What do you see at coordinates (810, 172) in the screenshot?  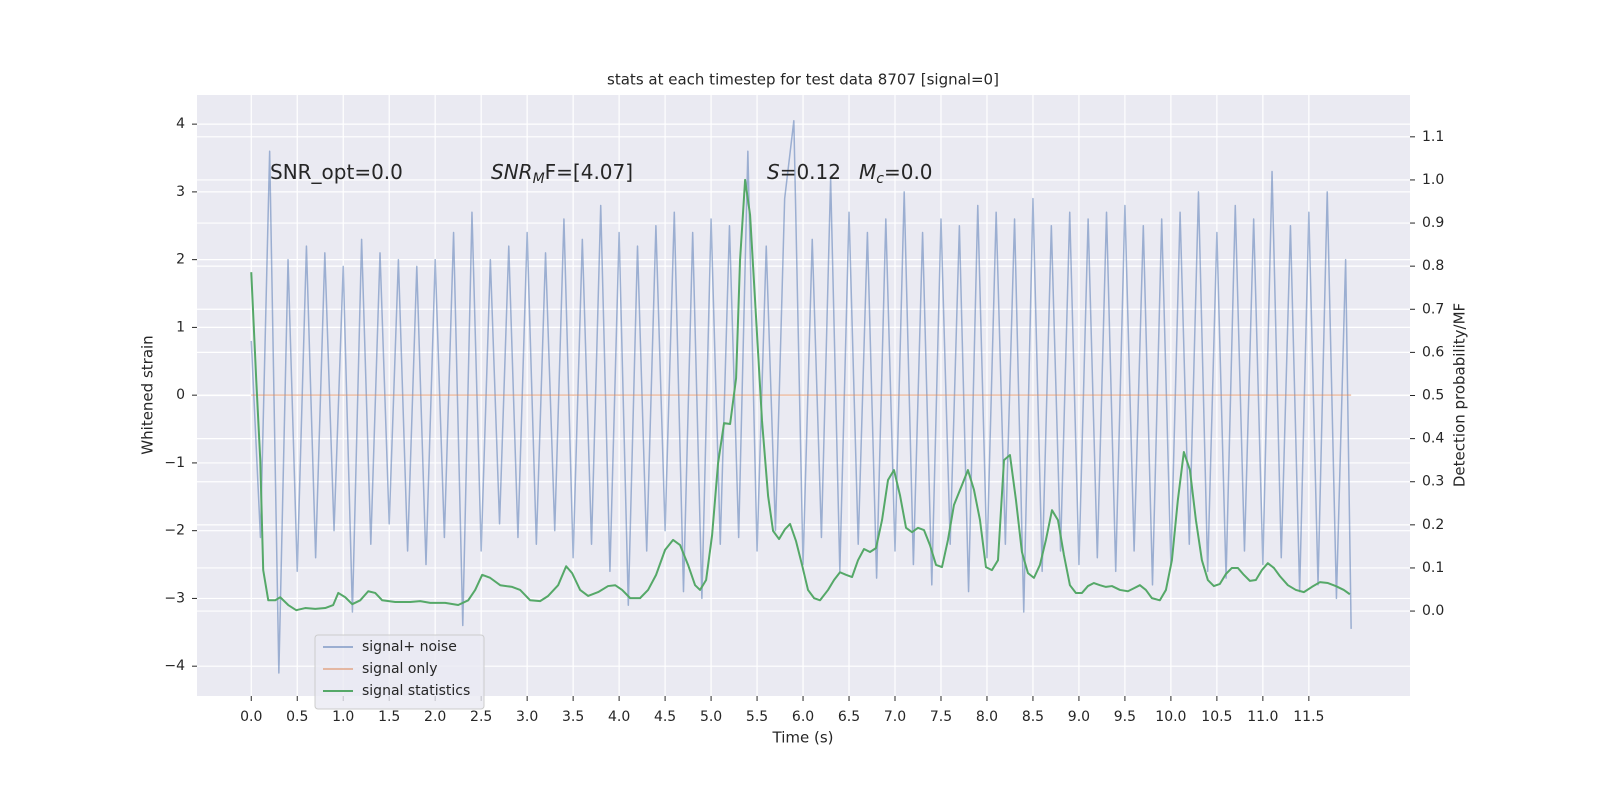 I see `annotation-part: =0.12` at bounding box center [810, 172].